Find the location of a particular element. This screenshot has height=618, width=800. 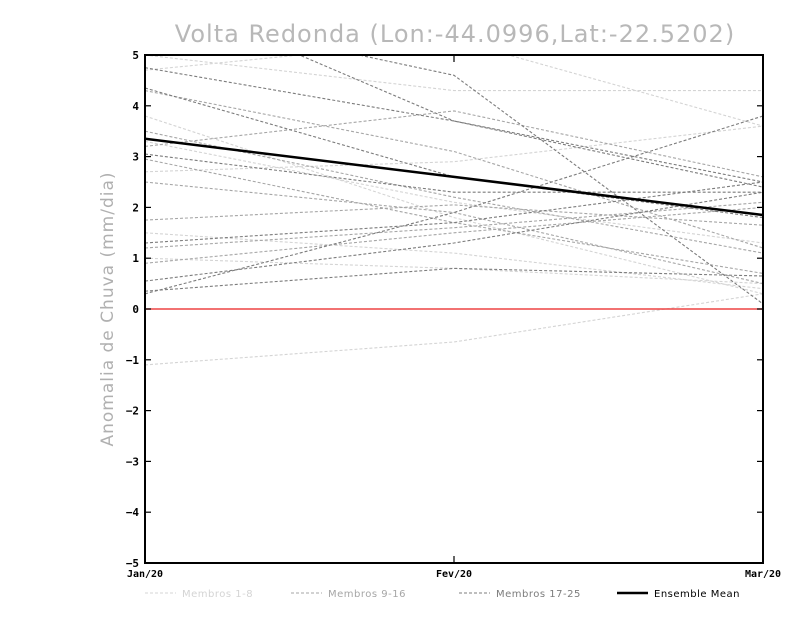

y-tick-label: 4 is located at coordinates (135, 106).